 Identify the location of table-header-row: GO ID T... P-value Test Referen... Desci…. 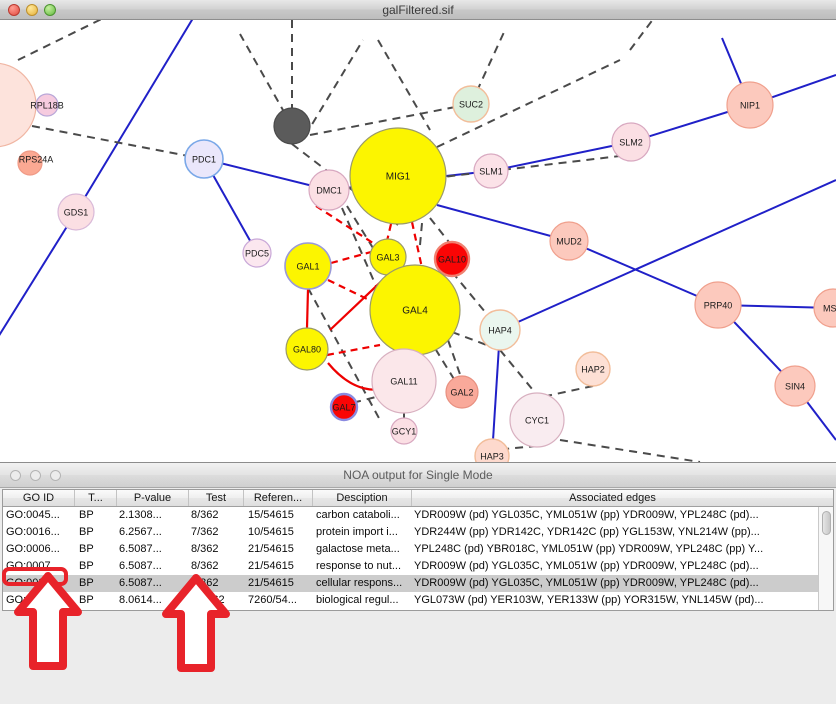
(418, 498).